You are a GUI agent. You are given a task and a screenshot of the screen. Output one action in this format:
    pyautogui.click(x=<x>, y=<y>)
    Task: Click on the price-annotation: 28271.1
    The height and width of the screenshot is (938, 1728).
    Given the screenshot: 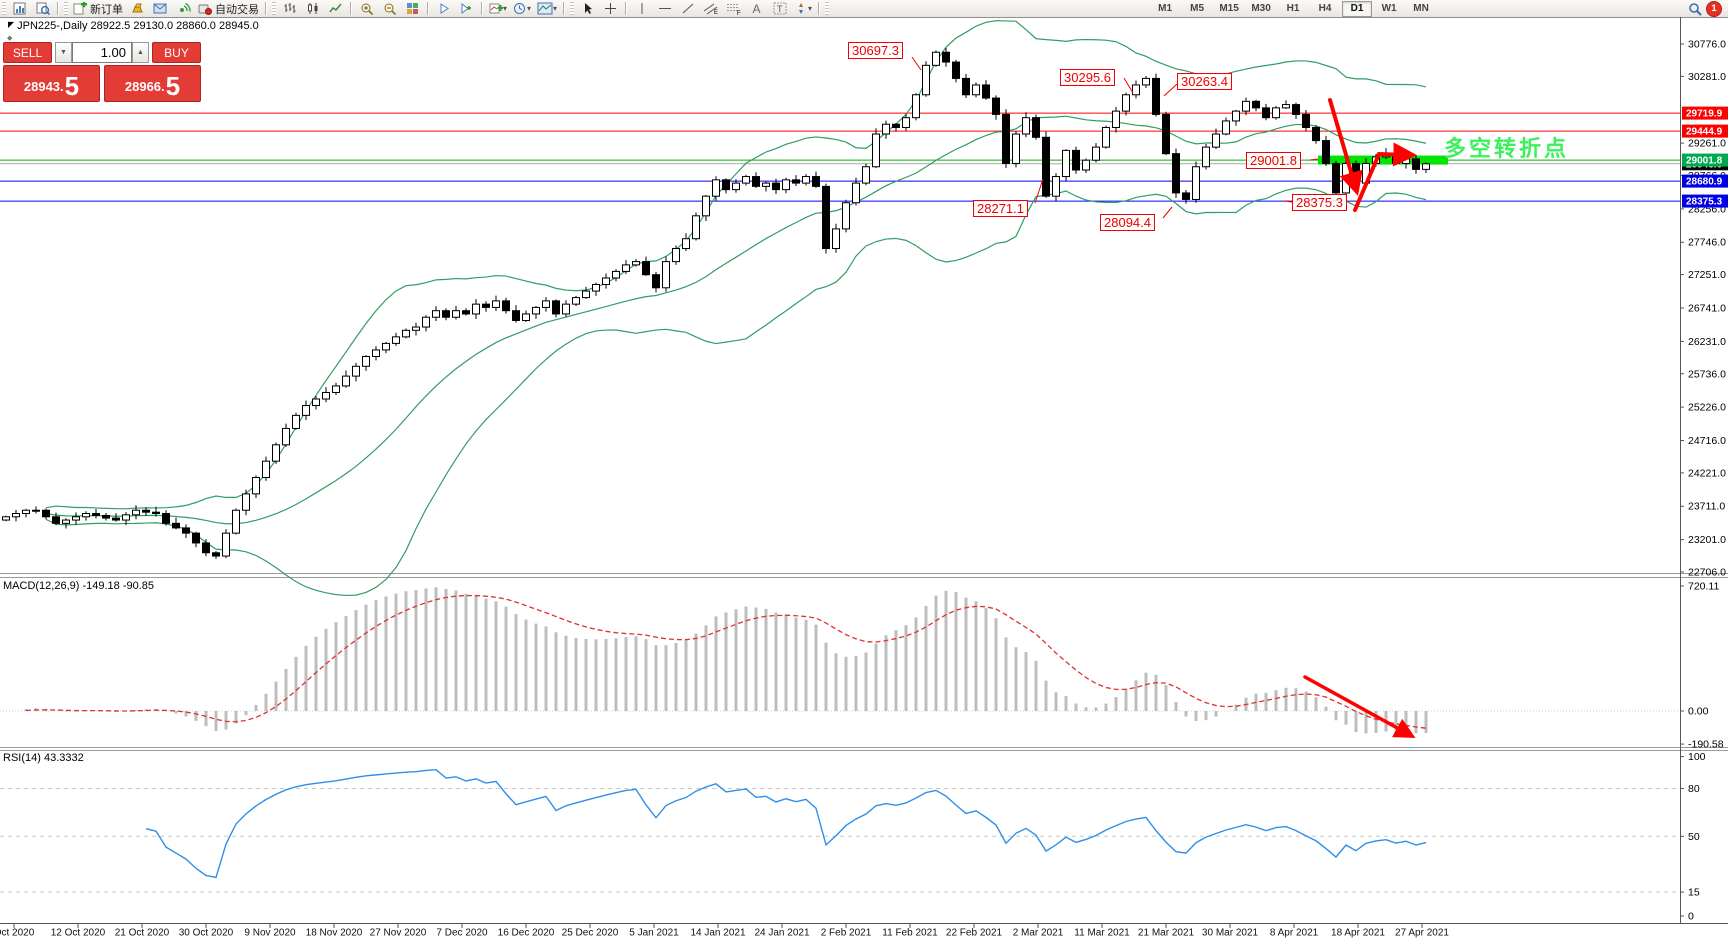 What is the action you would take?
    pyautogui.click(x=1000, y=208)
    